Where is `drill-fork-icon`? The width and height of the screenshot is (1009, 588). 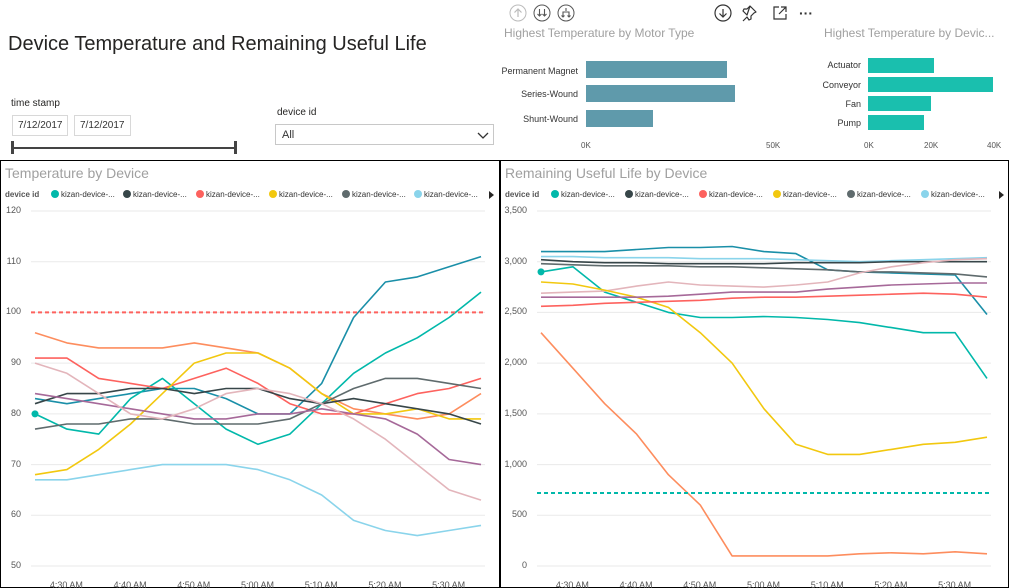
drill-fork-icon is located at coordinates (566, 13).